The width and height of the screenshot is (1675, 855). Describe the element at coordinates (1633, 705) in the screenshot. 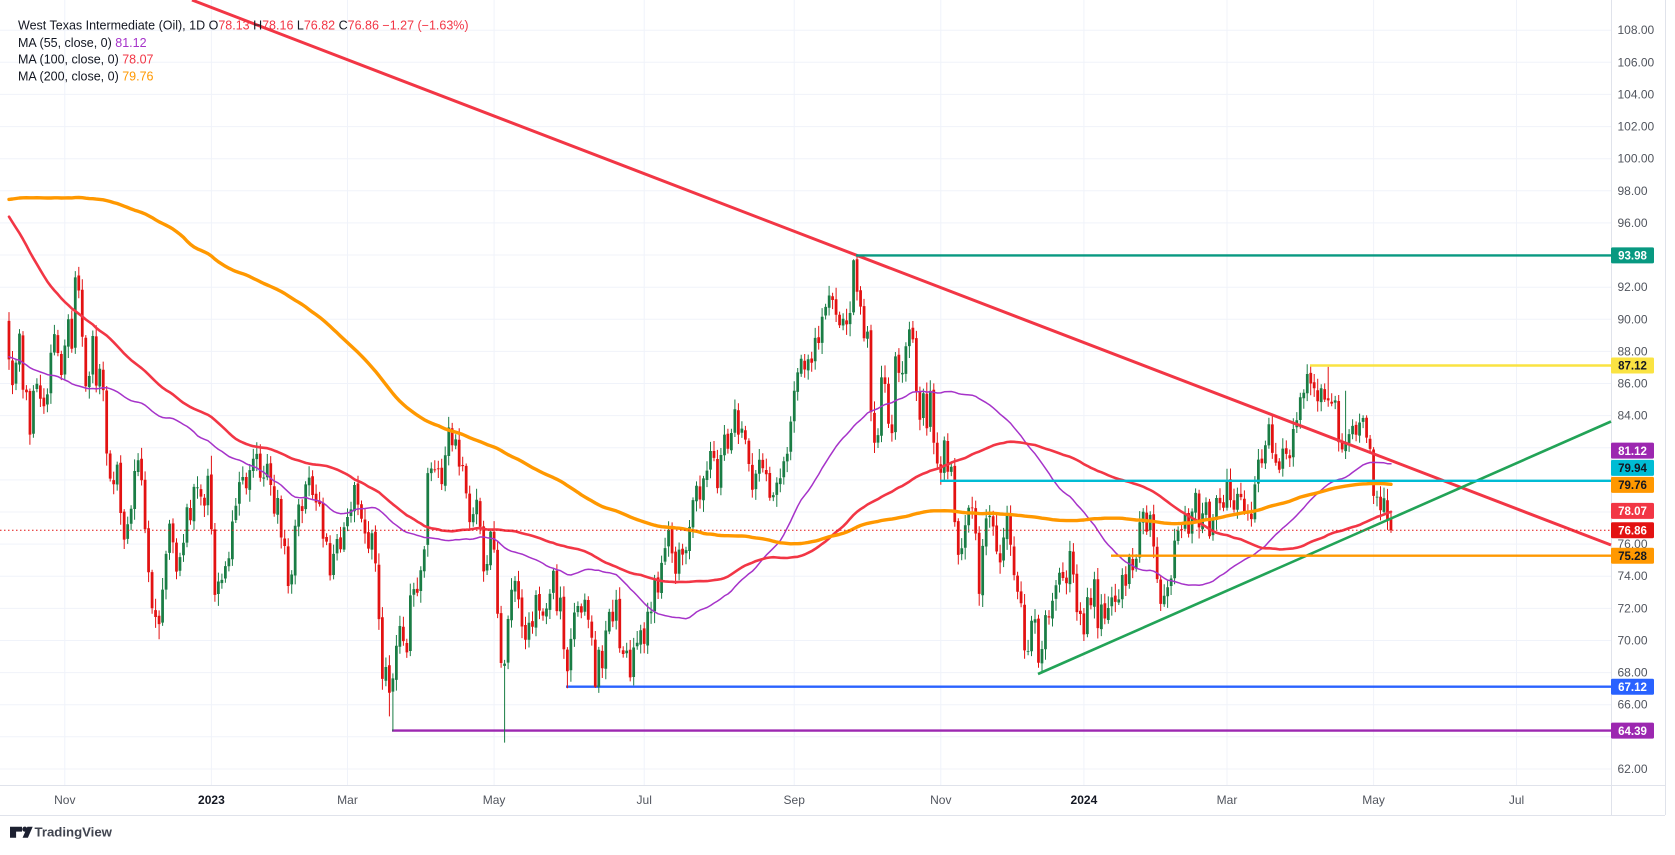

I see `svg-text: 66.00` at that location.